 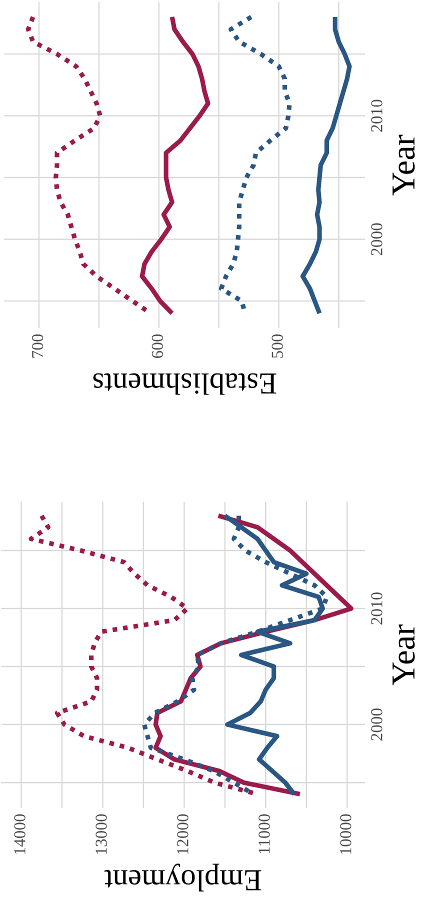 I want to click on x-tick-label: 500, so click(x=277, y=346).